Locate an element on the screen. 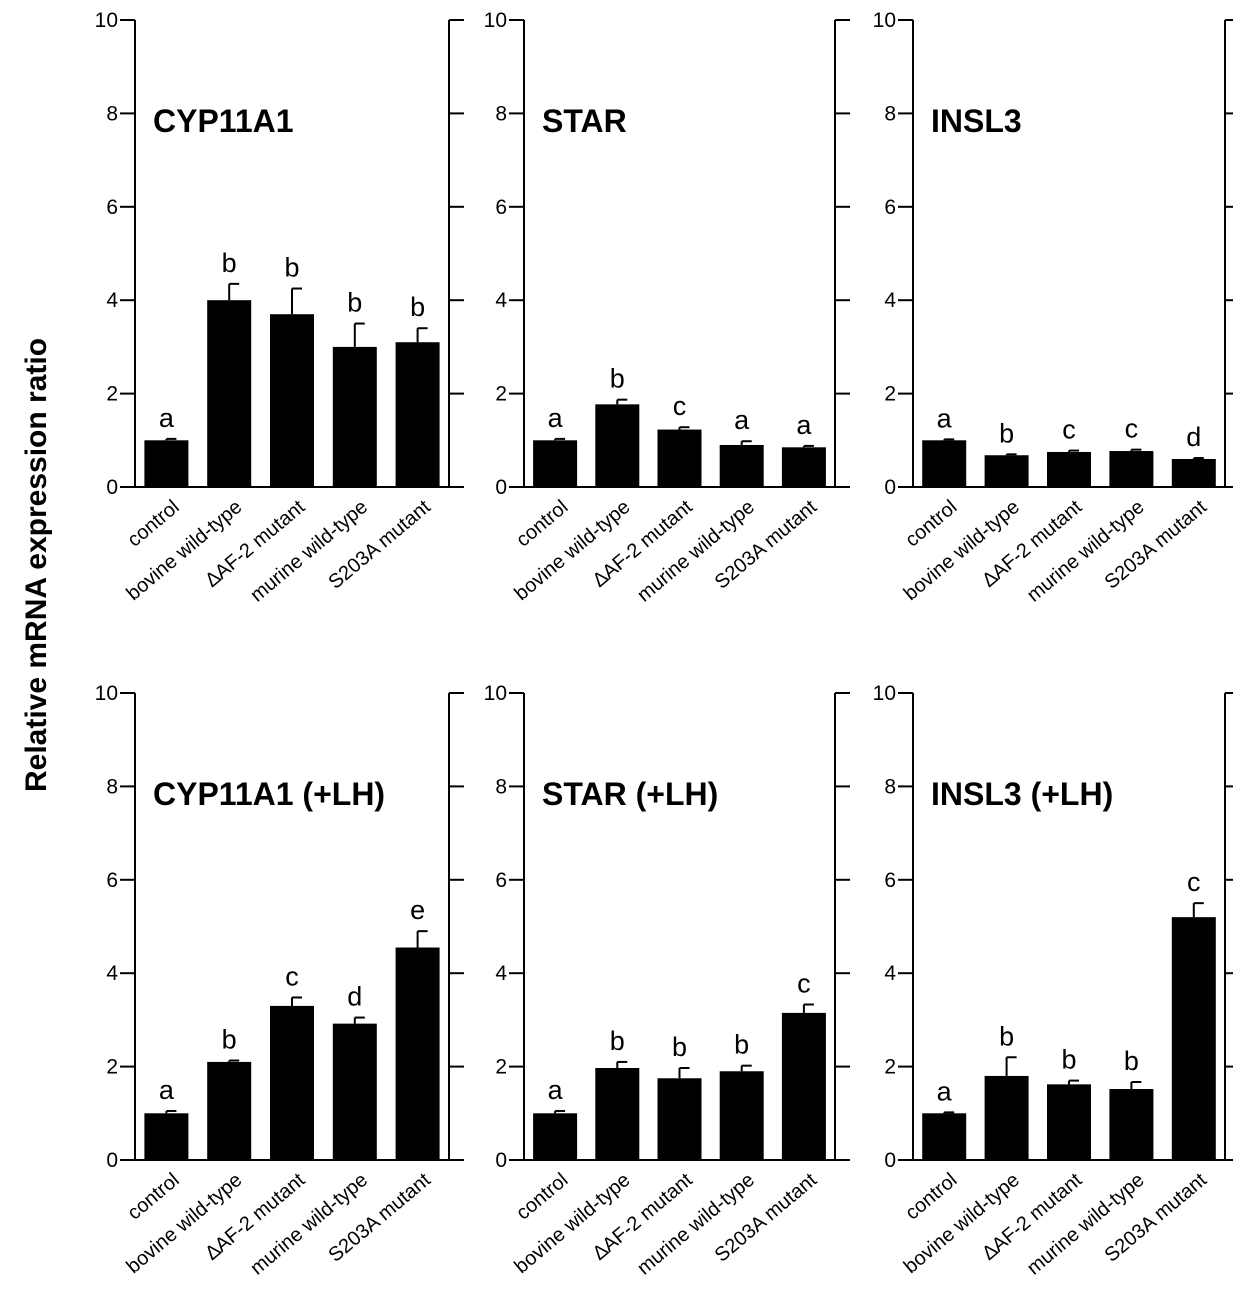 The height and width of the screenshot is (1316, 1233). panel-title: INSL3 (+LH) is located at coordinates (1022, 794).